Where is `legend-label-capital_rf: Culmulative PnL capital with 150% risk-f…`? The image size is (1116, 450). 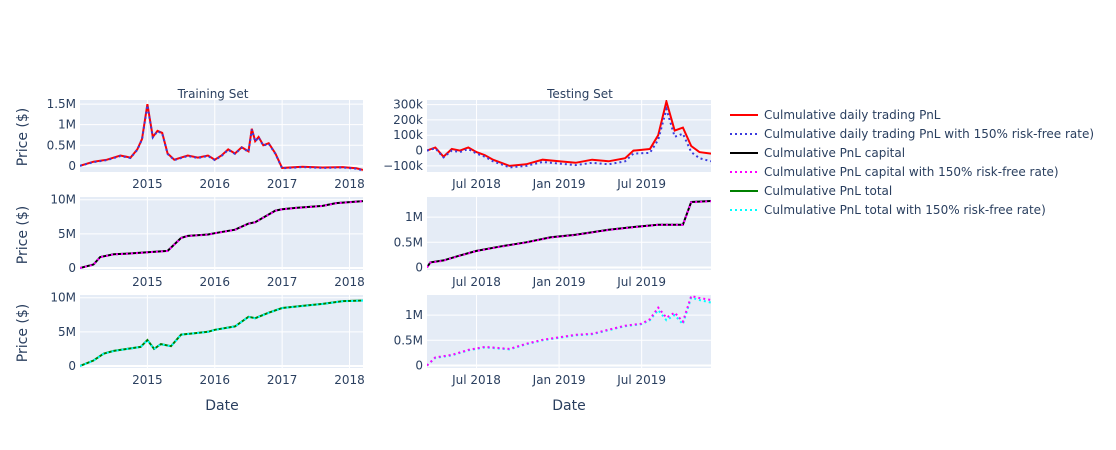
legend-label-capital_rf: Culmulative PnL capital with 150% risk-f… is located at coordinates (911, 172).